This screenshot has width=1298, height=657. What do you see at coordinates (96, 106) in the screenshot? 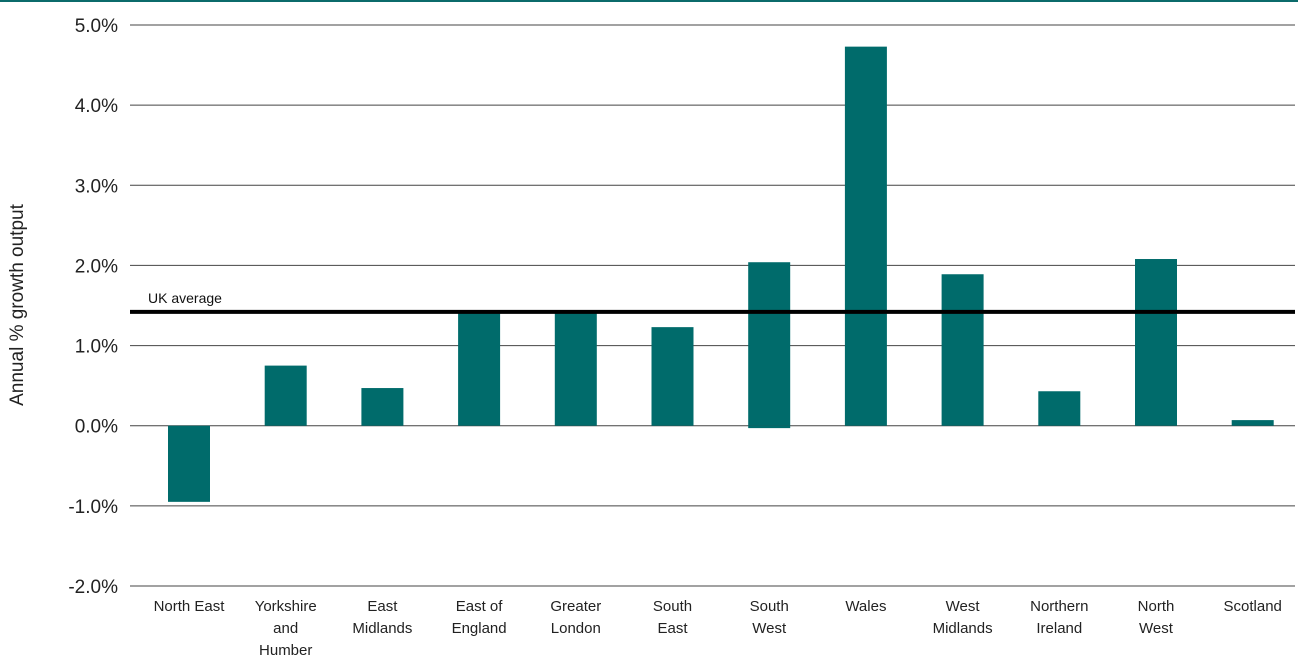
I see `y-tick-label: 4.0%` at bounding box center [96, 106].